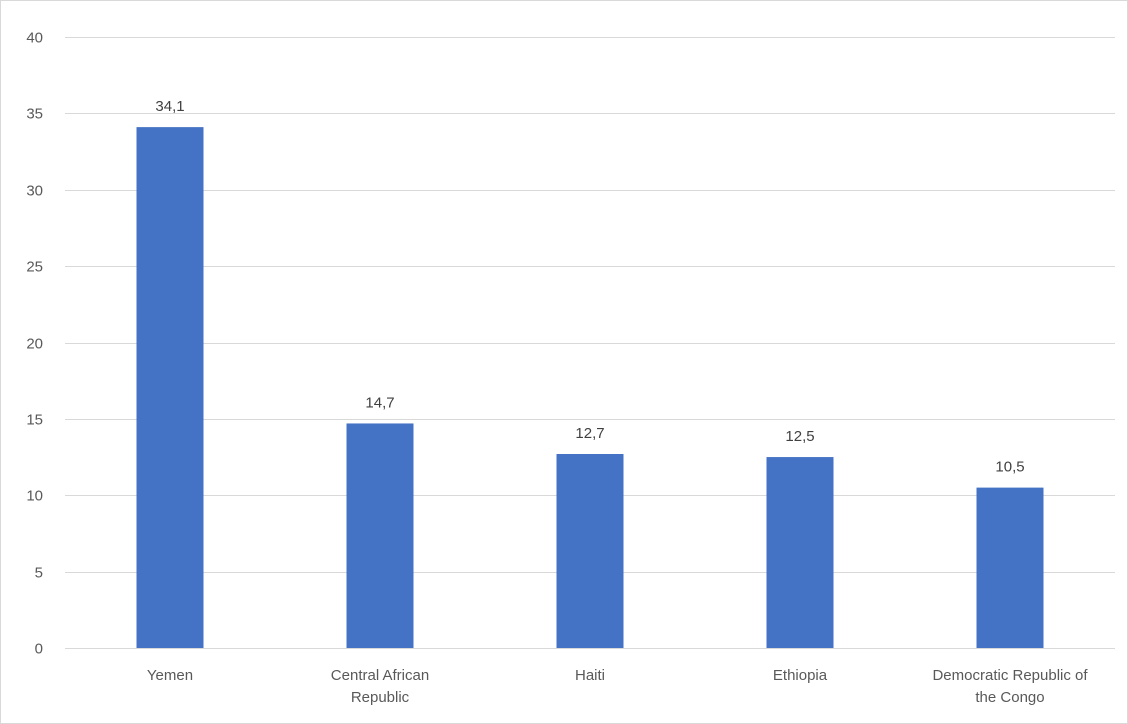 Image resolution: width=1128 pixels, height=724 pixels. I want to click on y-tick-label: 5, so click(39, 573).